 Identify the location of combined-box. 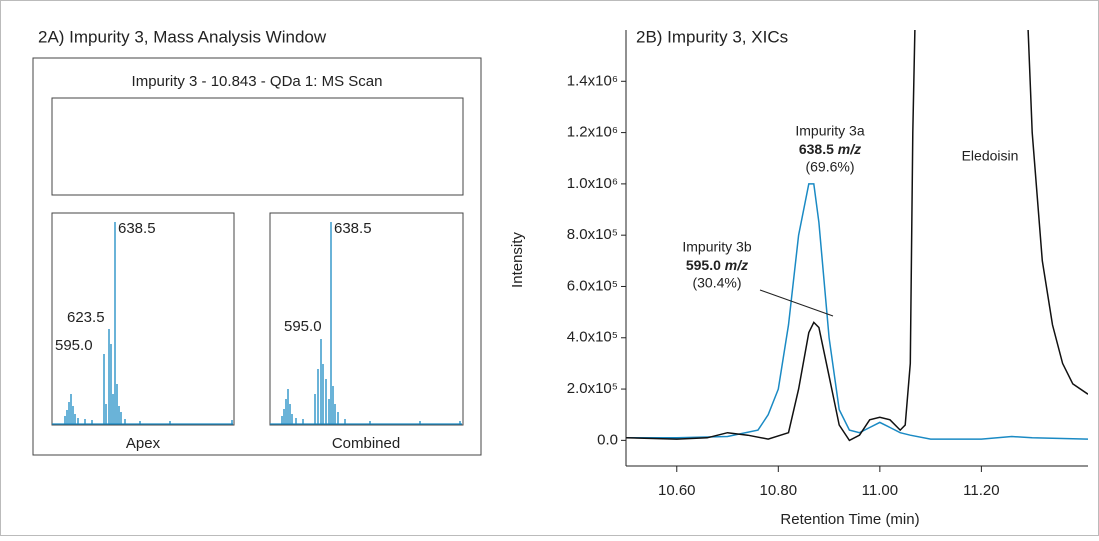
(366, 319).